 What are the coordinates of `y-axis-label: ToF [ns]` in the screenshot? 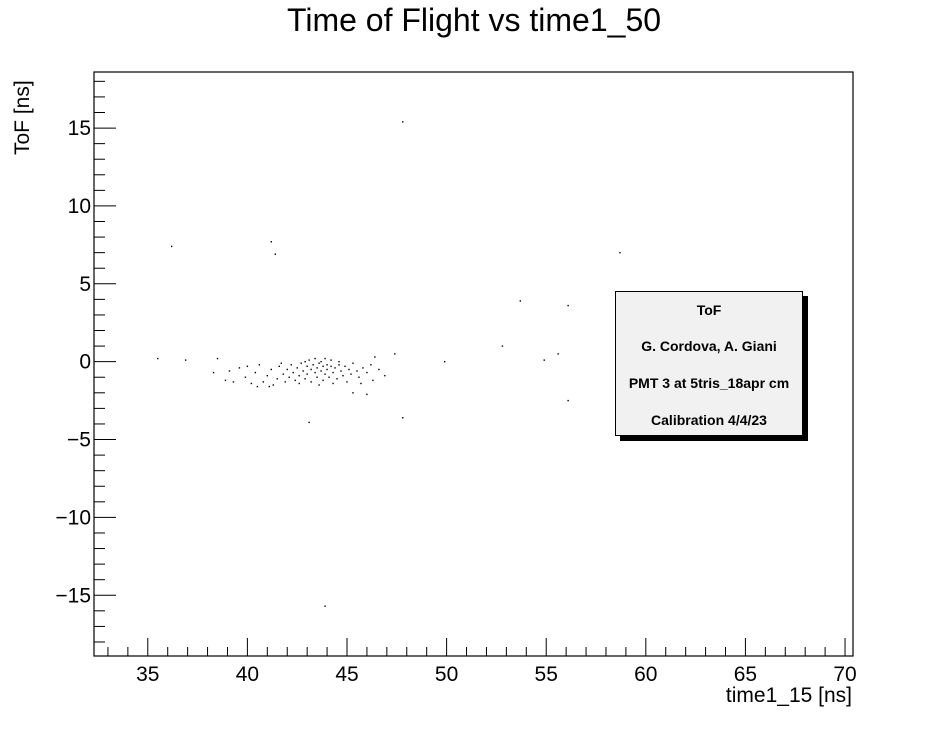 It's located at (22, 117).